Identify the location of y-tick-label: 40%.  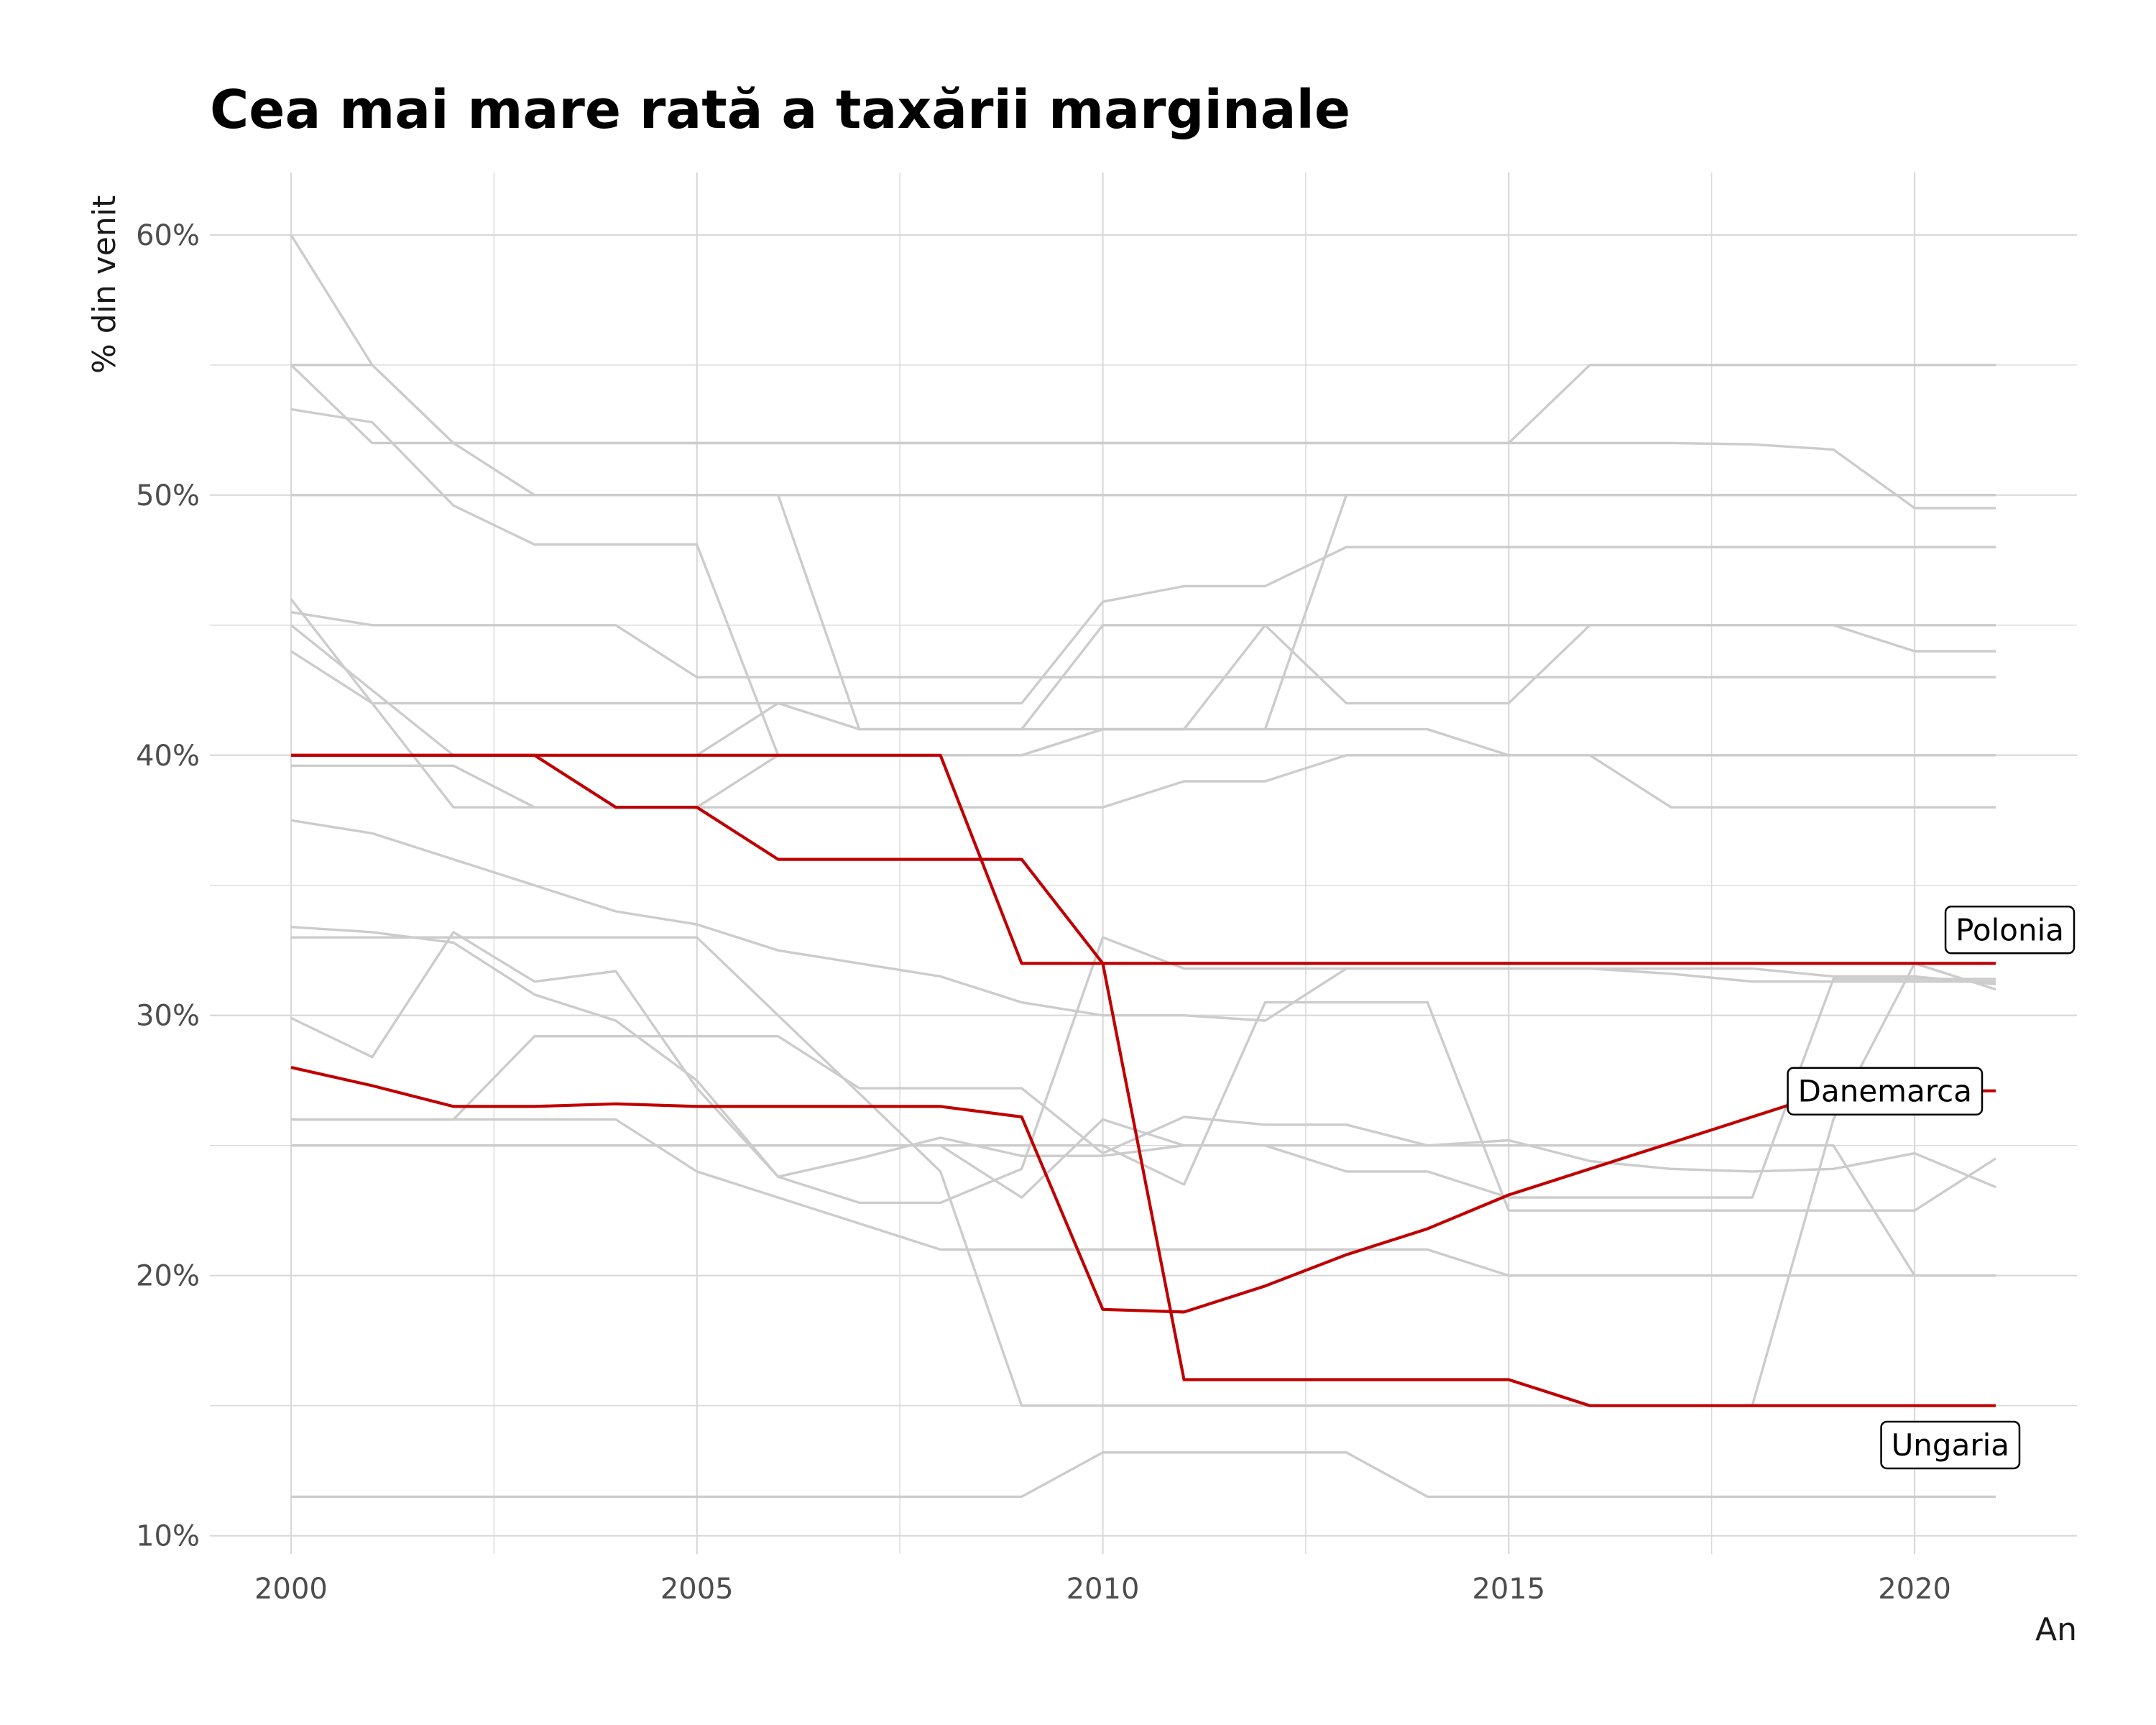
(168, 756).